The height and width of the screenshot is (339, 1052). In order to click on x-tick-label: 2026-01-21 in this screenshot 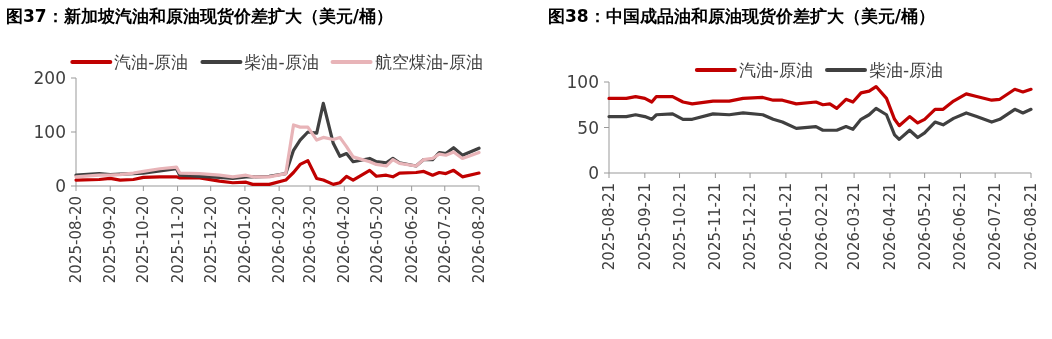, I will do `click(785, 227)`.